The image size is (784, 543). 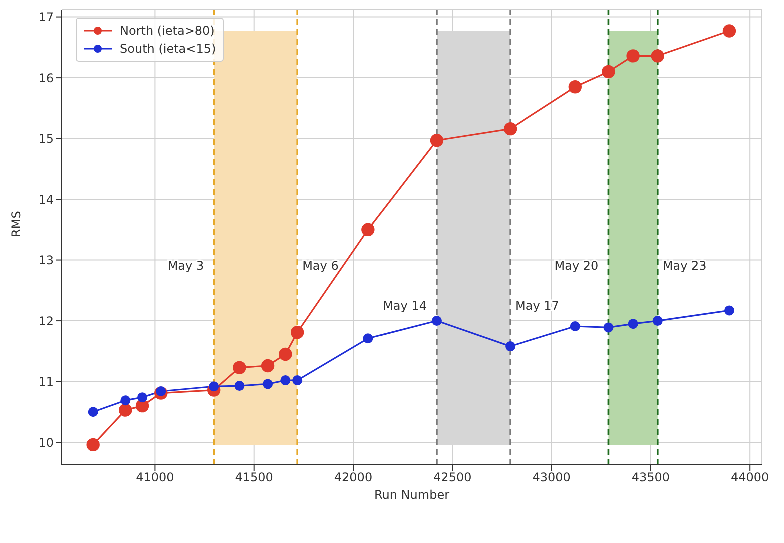 What do you see at coordinates (155, 477) in the screenshot?
I see `x-tick-label: 41000` at bounding box center [155, 477].